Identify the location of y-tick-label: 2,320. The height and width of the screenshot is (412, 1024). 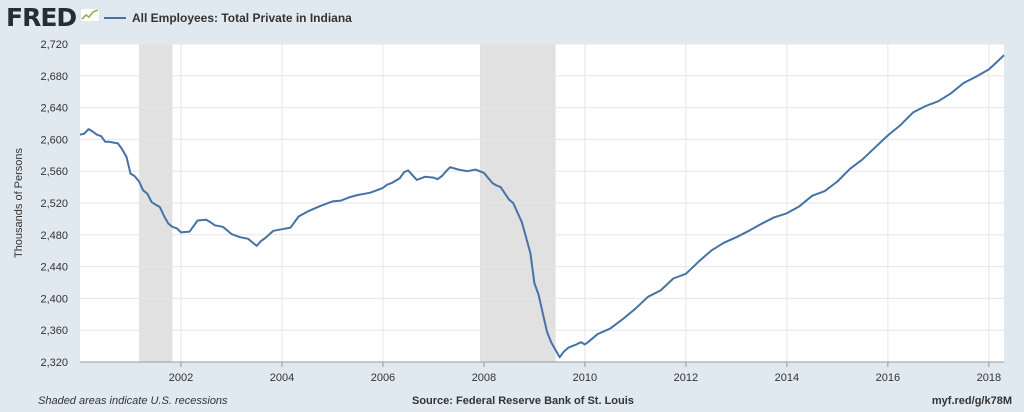
(54, 363).